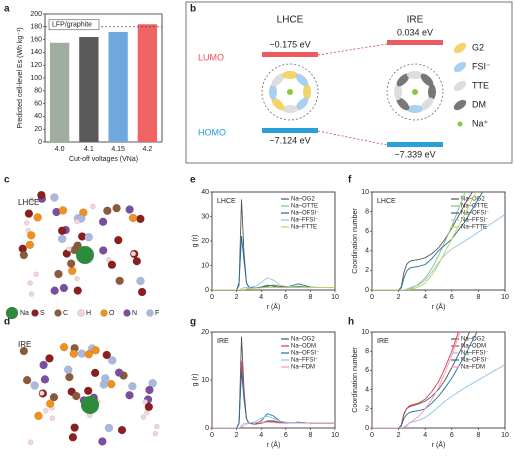 The height and width of the screenshot is (465, 515). Describe the element at coordinates (36, 27) in the screenshot. I see `y-tick-label: 180` at that location.